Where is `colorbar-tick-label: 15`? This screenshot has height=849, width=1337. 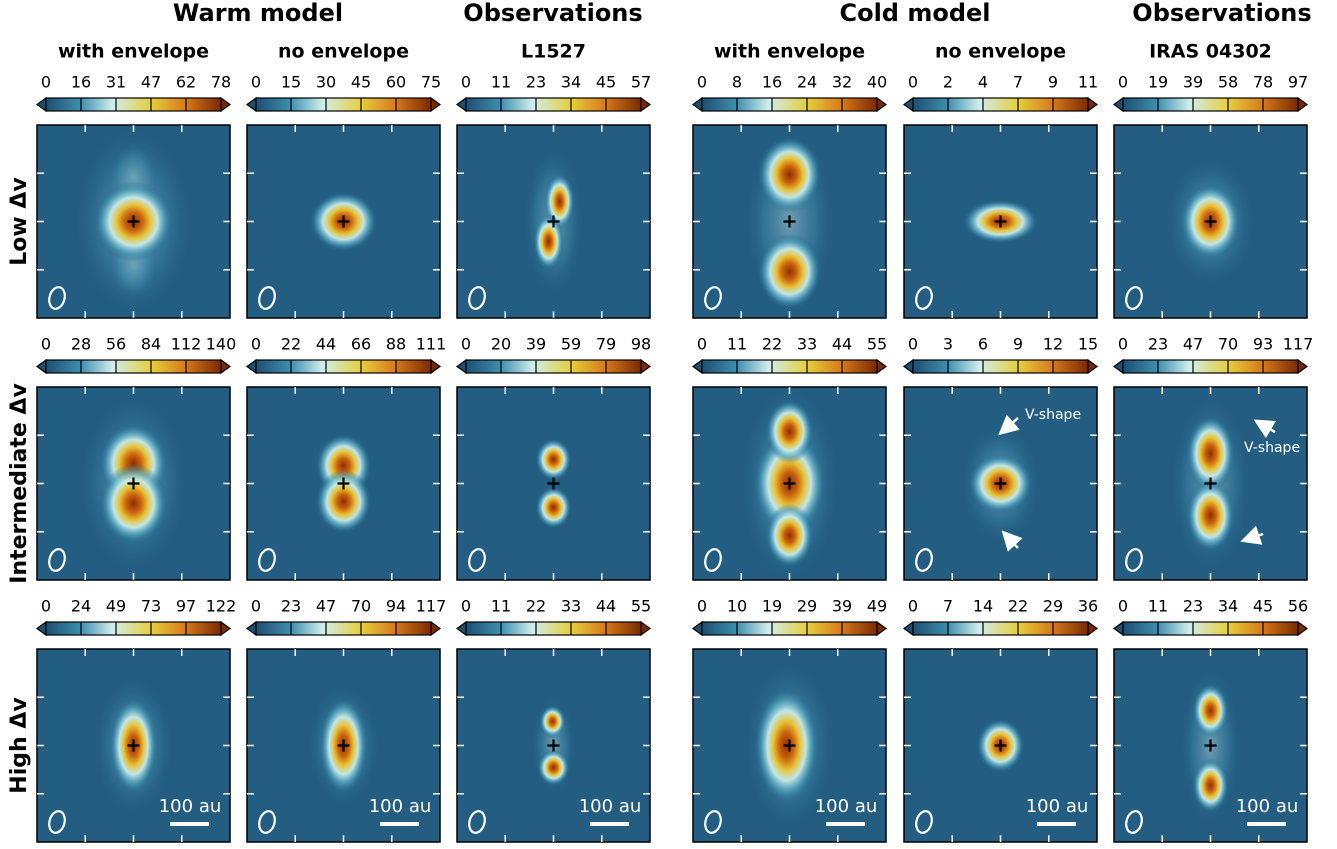
colorbar-tick-label: 15 is located at coordinates (291, 82).